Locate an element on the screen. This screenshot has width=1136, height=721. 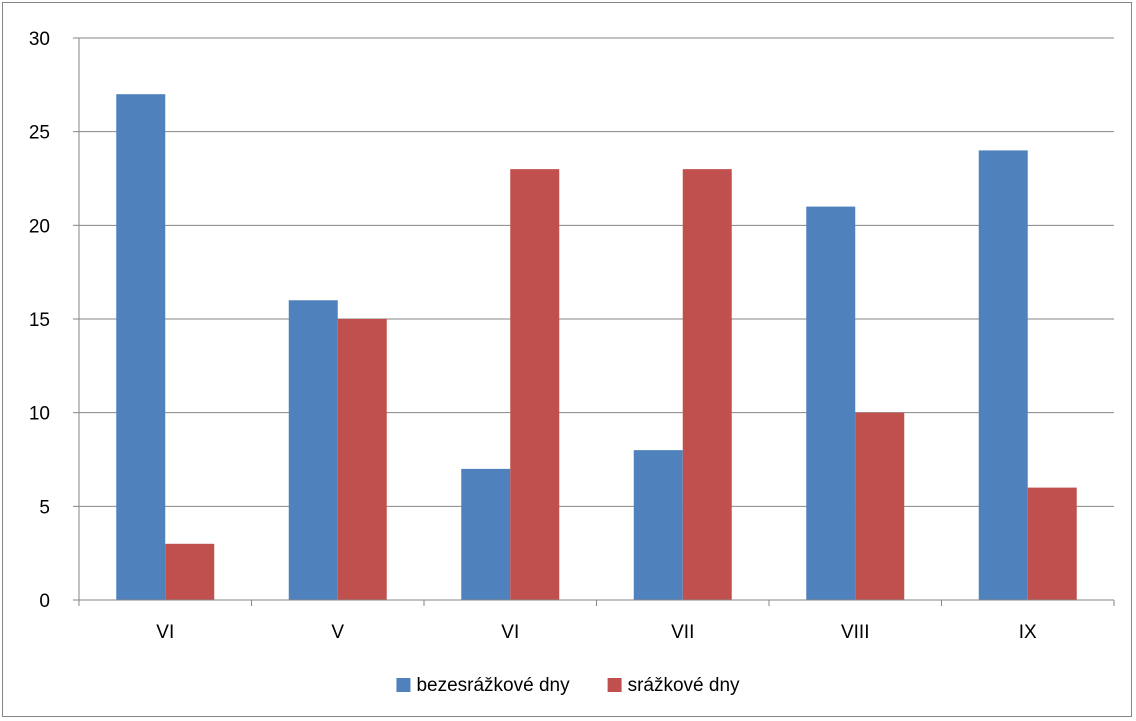
y-tick-label: 15 is located at coordinates (39, 320).